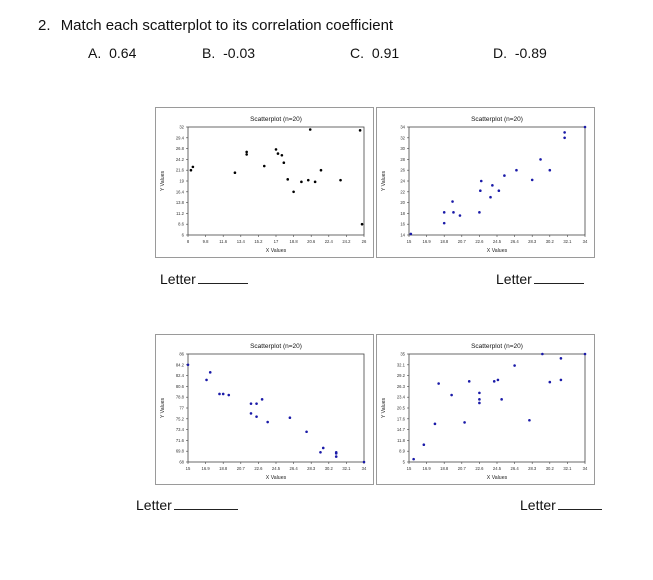 This screenshot has width=653, height=580. What do you see at coordinates (181, 224) in the screenshot?
I see `y-tick-label: 8.6` at bounding box center [181, 224].